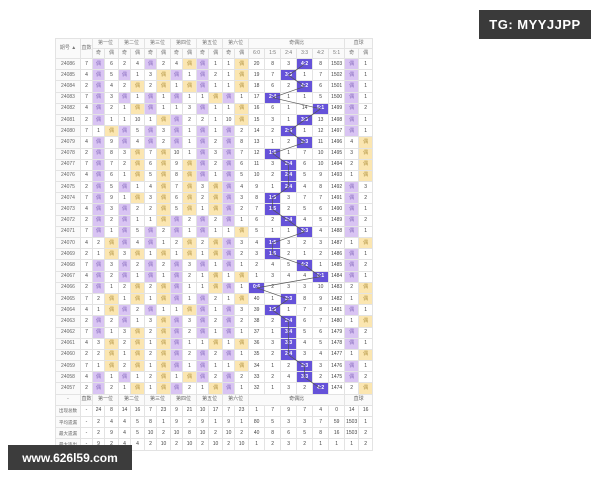 The image size is (600, 480). I want to click on table-row: 24074 7 偶 9 1 偶 3 偶 6 偶 2 偶偶 3 8 1:5 3 7 7 1491 偶 2, so click(214, 198).